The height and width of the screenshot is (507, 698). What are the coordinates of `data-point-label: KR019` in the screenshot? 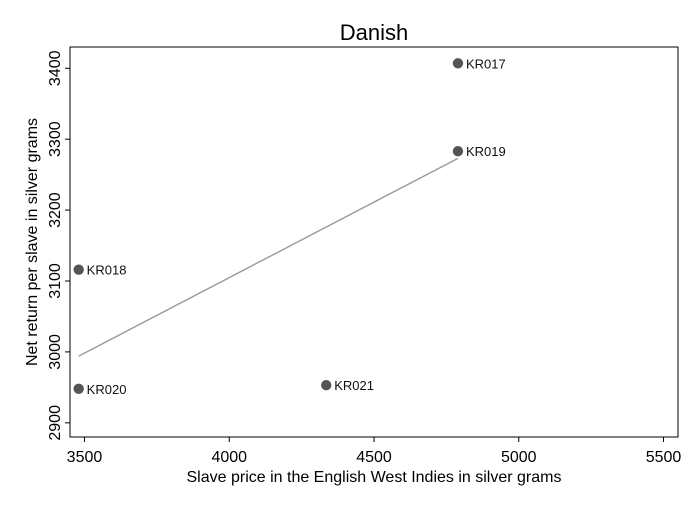 It's located at (486, 151).